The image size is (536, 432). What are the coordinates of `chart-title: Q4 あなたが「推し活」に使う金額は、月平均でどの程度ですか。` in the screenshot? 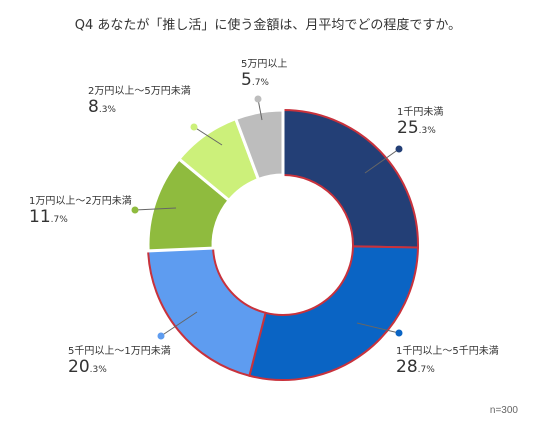 It's located at (268, 25).